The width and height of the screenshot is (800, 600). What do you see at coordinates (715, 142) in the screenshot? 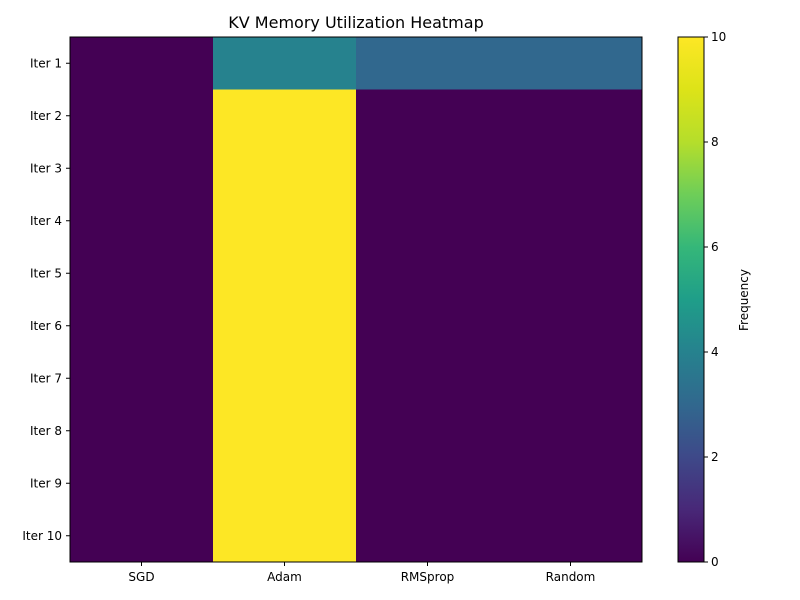
I see `colorbar-tick-label: 8` at bounding box center [715, 142].